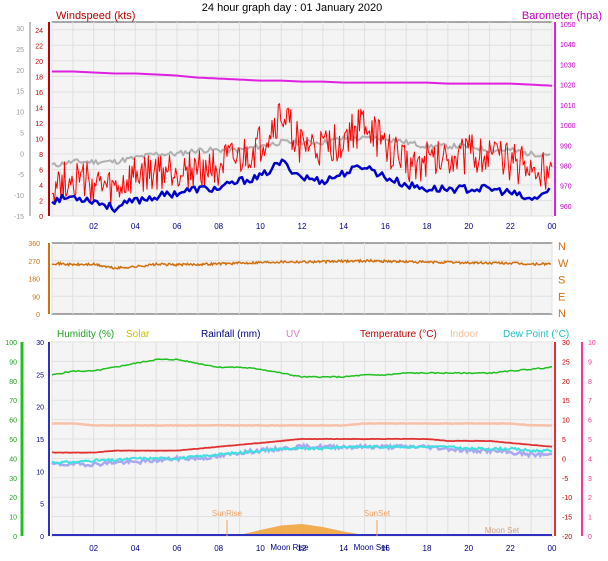 The height and width of the screenshot is (561, 608). I want to click on direction-tick-label: 270, so click(34, 262).